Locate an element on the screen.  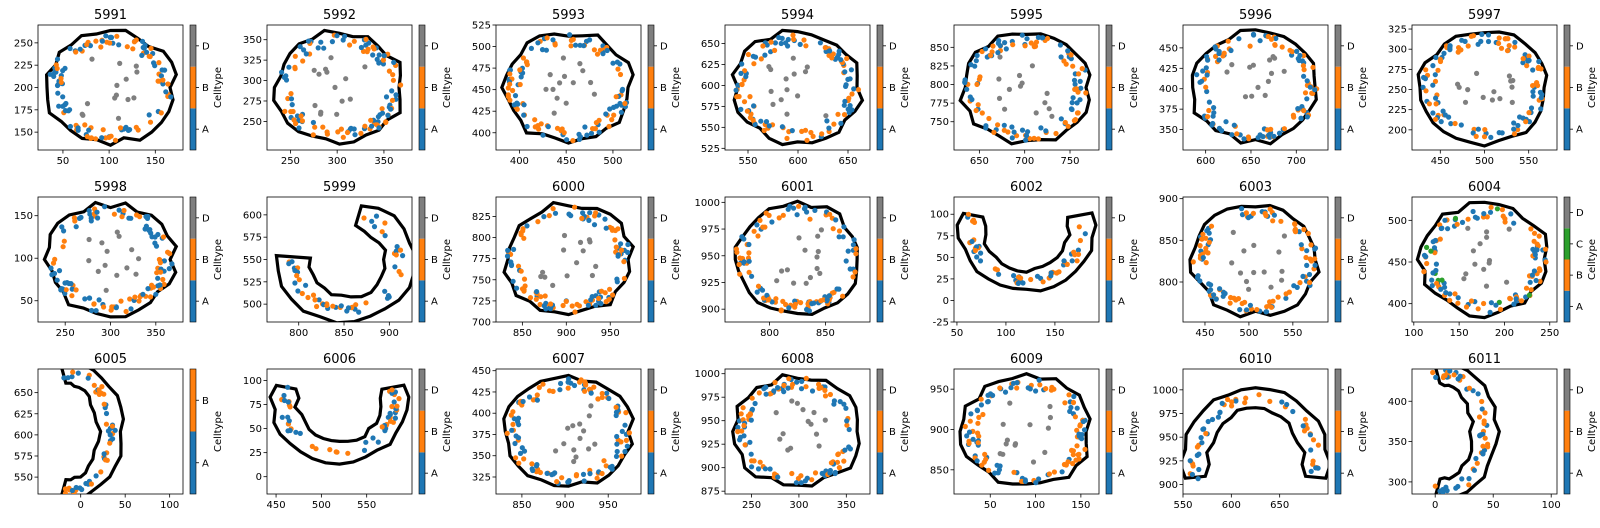
x-tick-label: 600 is located at coordinates (1231, 505).